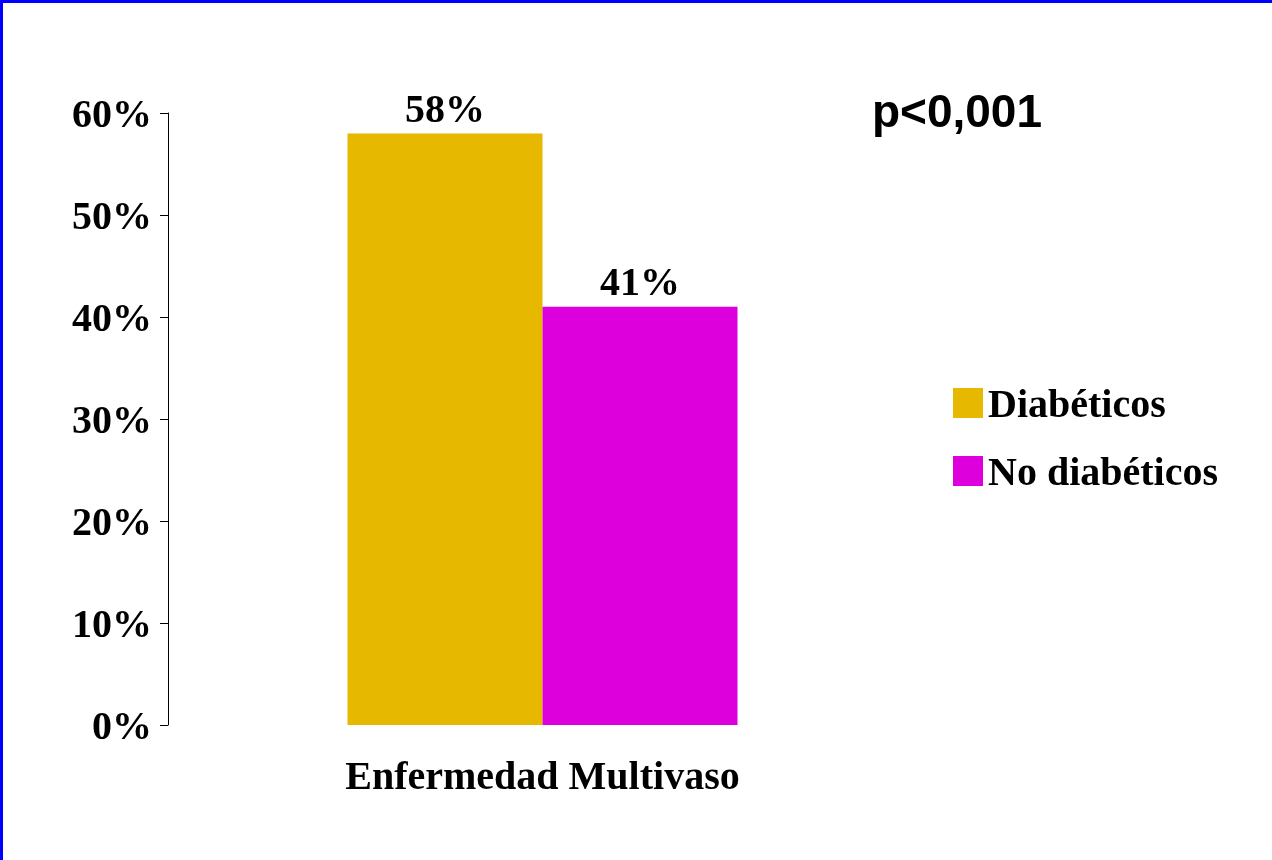 The height and width of the screenshot is (860, 1272). Describe the element at coordinates (112, 419) in the screenshot. I see `y-tick-label: 30%` at that location.